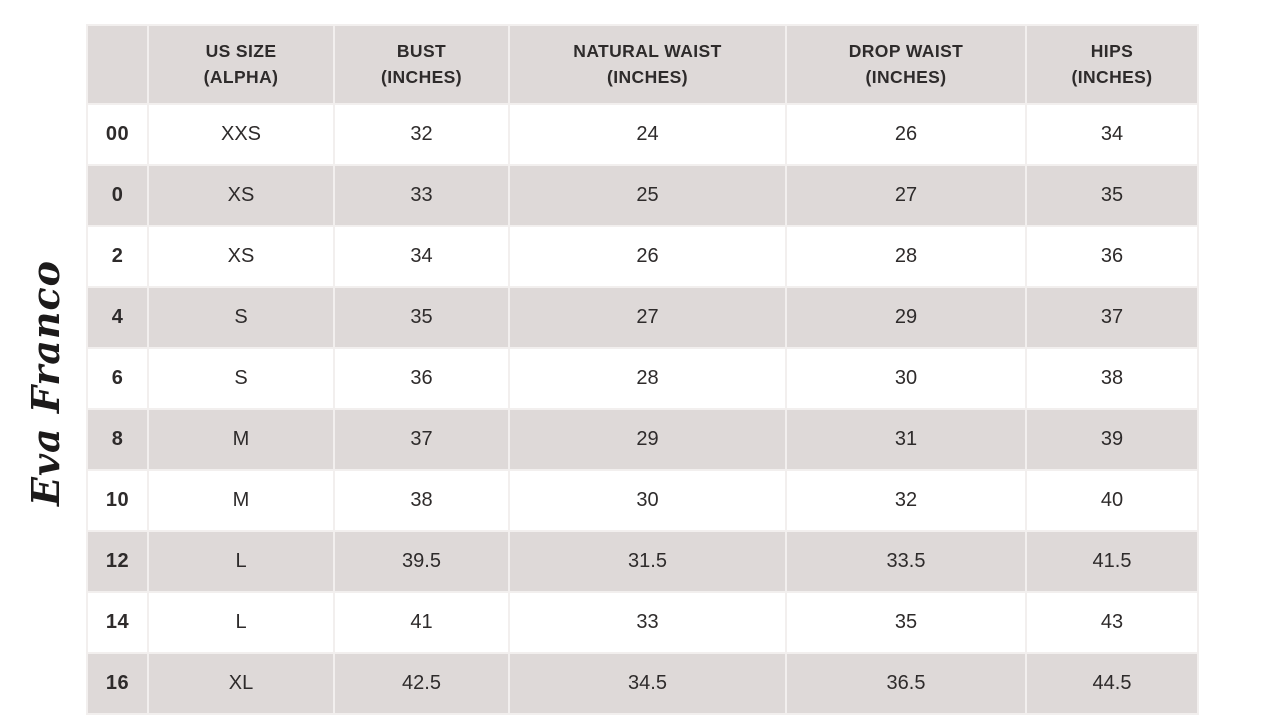 This screenshot has width=1280, height=720. What do you see at coordinates (647, 500) in the screenshot?
I see `natural-waist-cell: 30` at bounding box center [647, 500].